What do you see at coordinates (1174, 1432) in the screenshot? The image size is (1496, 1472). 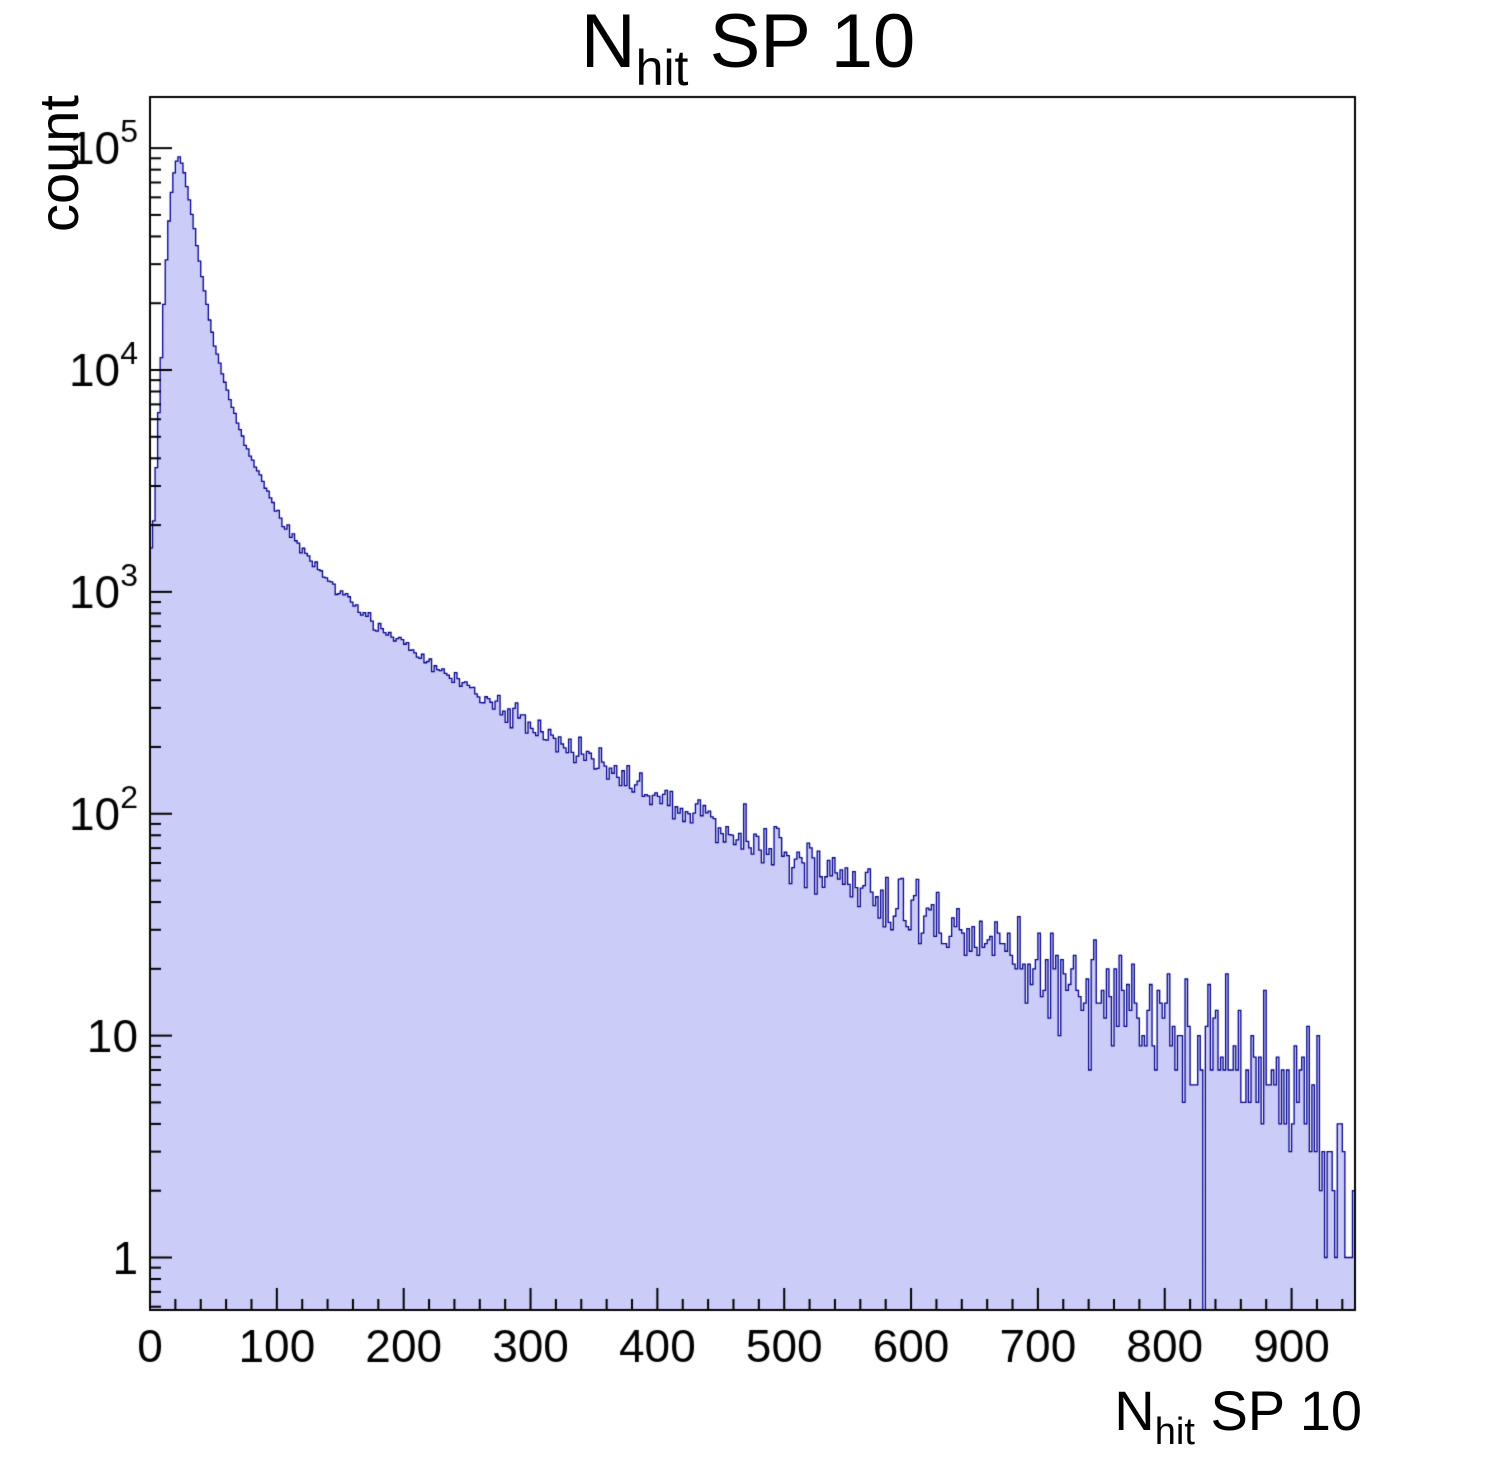 I see `x-axis-title-sub: hit` at bounding box center [1174, 1432].